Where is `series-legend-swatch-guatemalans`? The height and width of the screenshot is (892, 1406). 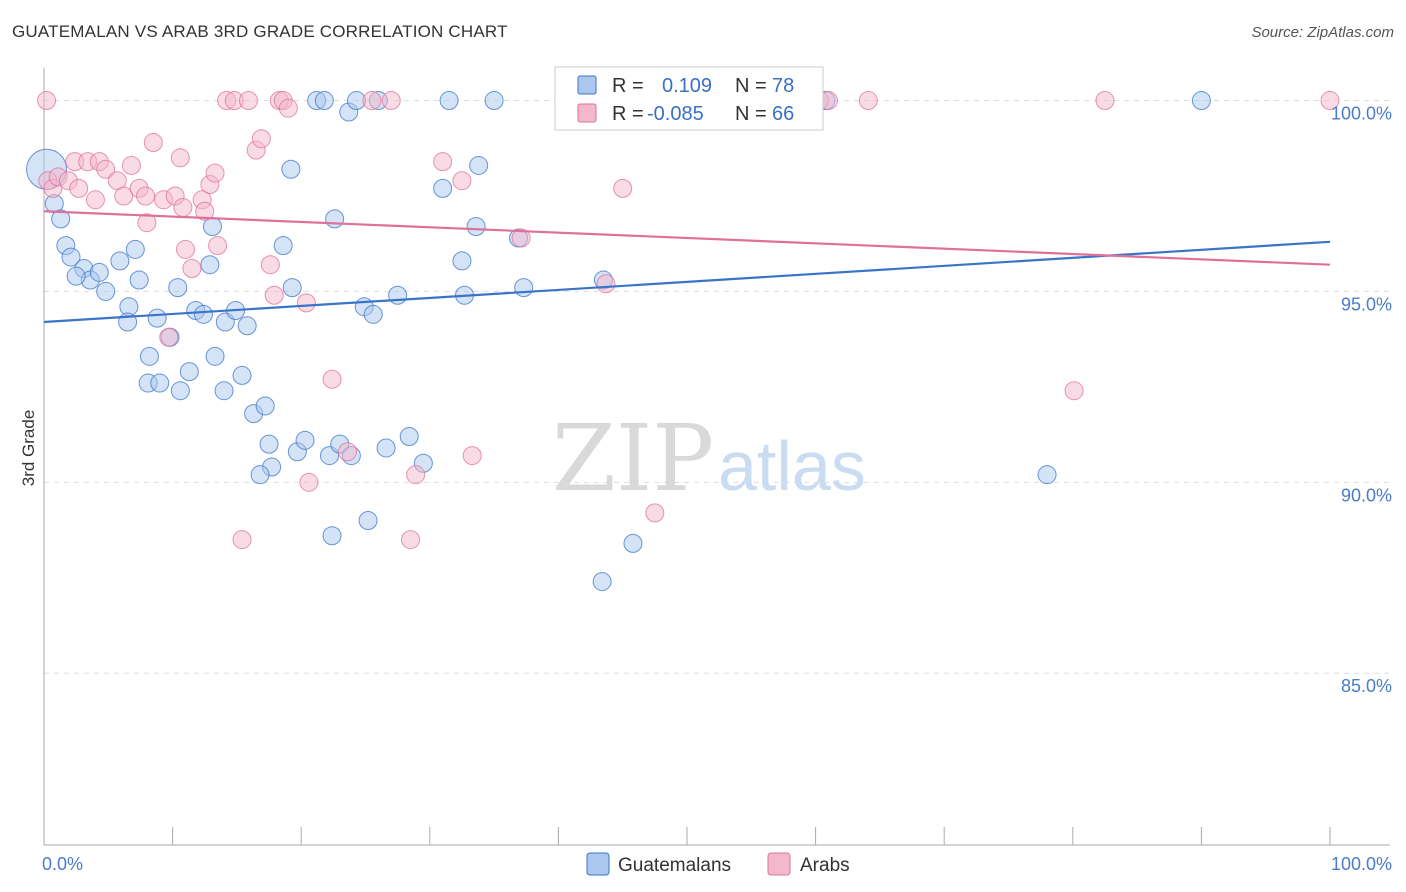
series-legend-swatch-guatemalans is located at coordinates (598, 864).